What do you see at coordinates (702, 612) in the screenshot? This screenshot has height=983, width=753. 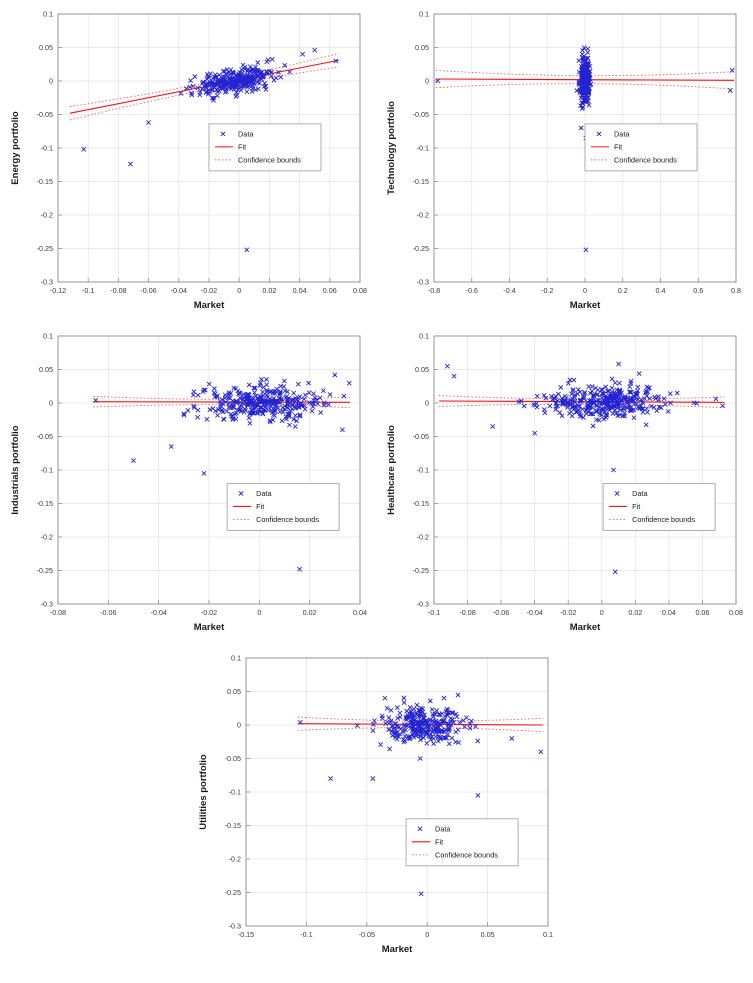 I see `svg-text: 0.06` at bounding box center [702, 612].